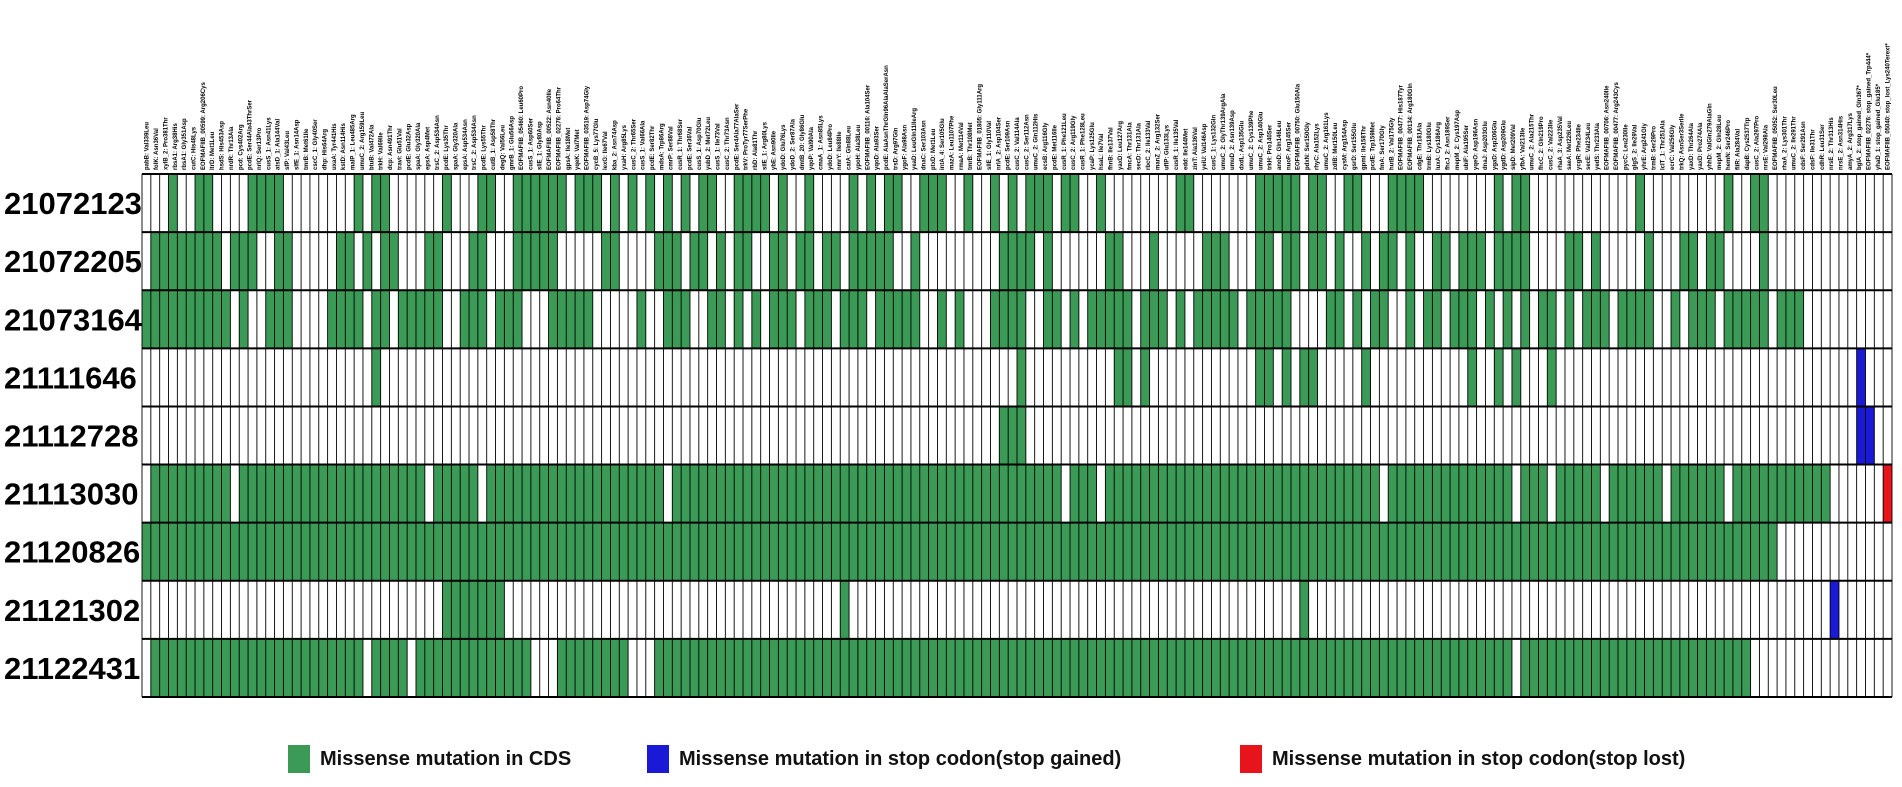  What do you see at coordinates (703, 203) in the screenshot?
I see `cell-r0-c63` at bounding box center [703, 203].